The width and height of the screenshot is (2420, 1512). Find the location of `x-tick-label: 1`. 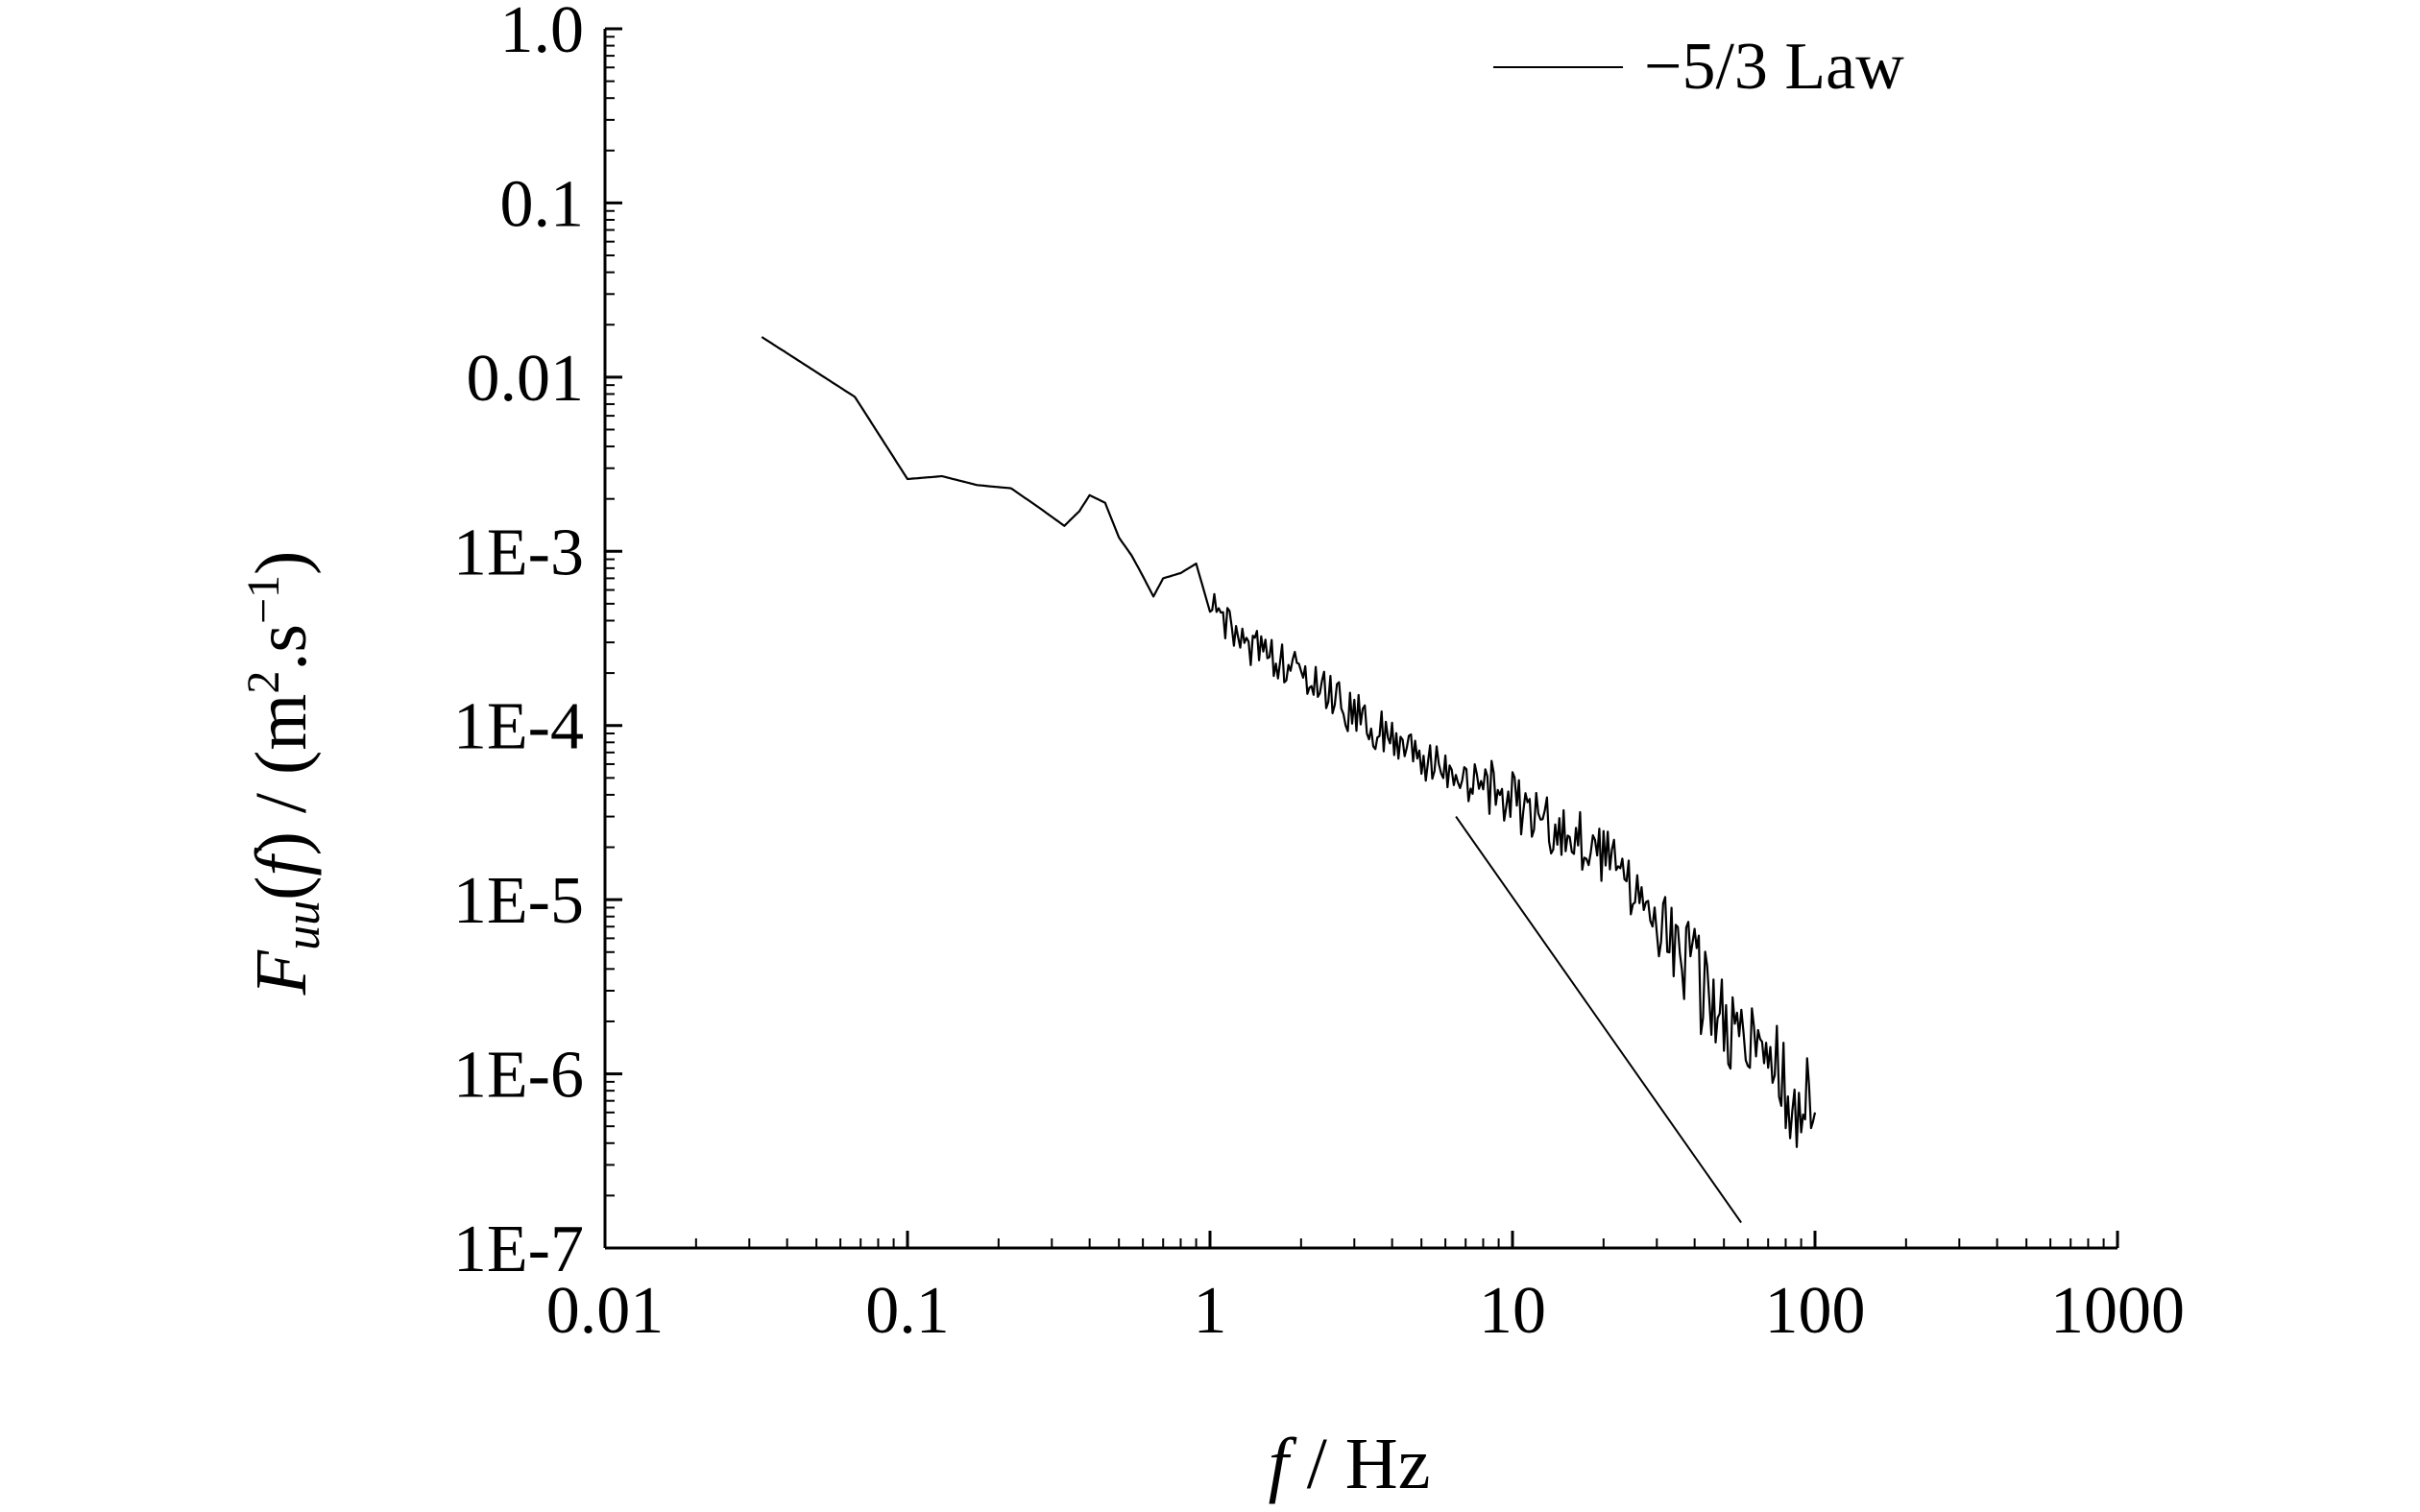

x-tick-label: 1 is located at coordinates (1211, 1311).